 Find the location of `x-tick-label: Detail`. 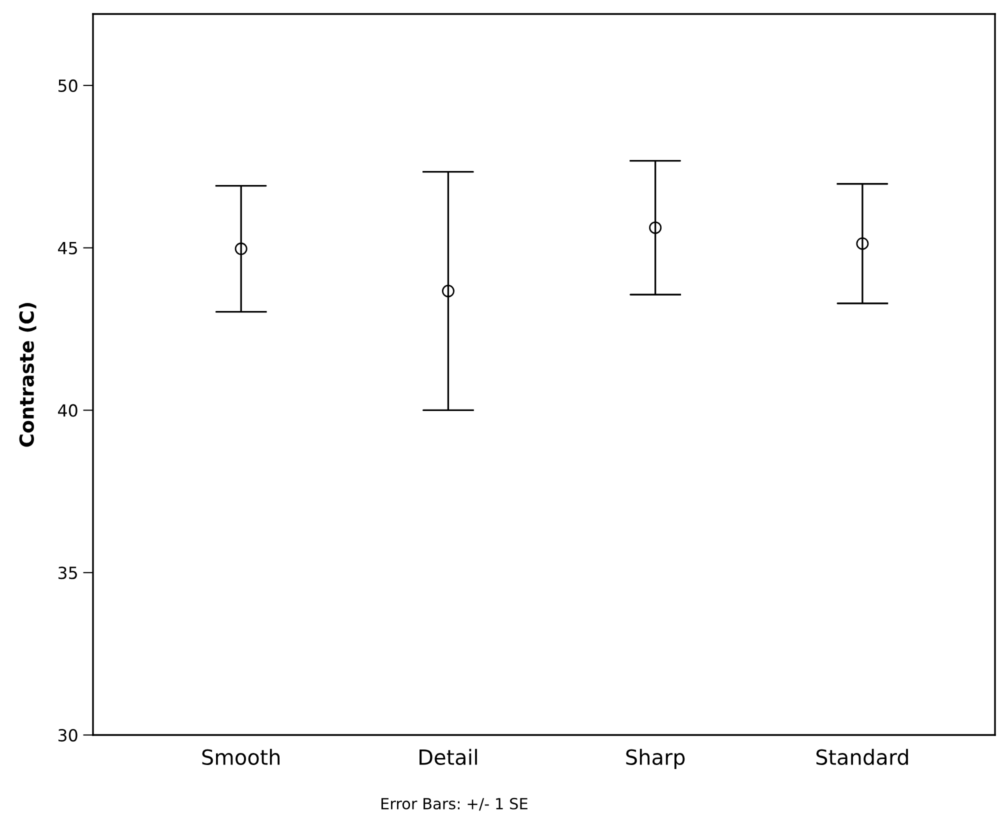

x-tick-label: Detail is located at coordinates (448, 757).